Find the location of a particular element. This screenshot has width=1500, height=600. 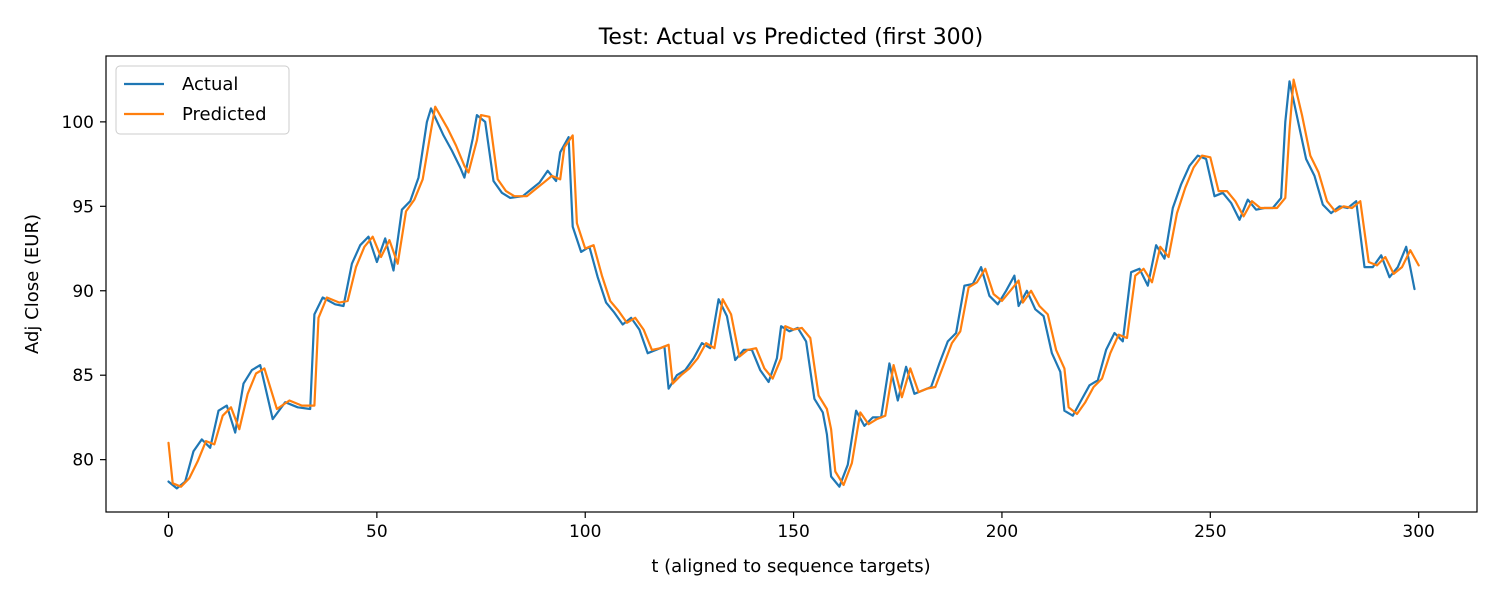

x-tick-label: 0 is located at coordinates (168, 532).